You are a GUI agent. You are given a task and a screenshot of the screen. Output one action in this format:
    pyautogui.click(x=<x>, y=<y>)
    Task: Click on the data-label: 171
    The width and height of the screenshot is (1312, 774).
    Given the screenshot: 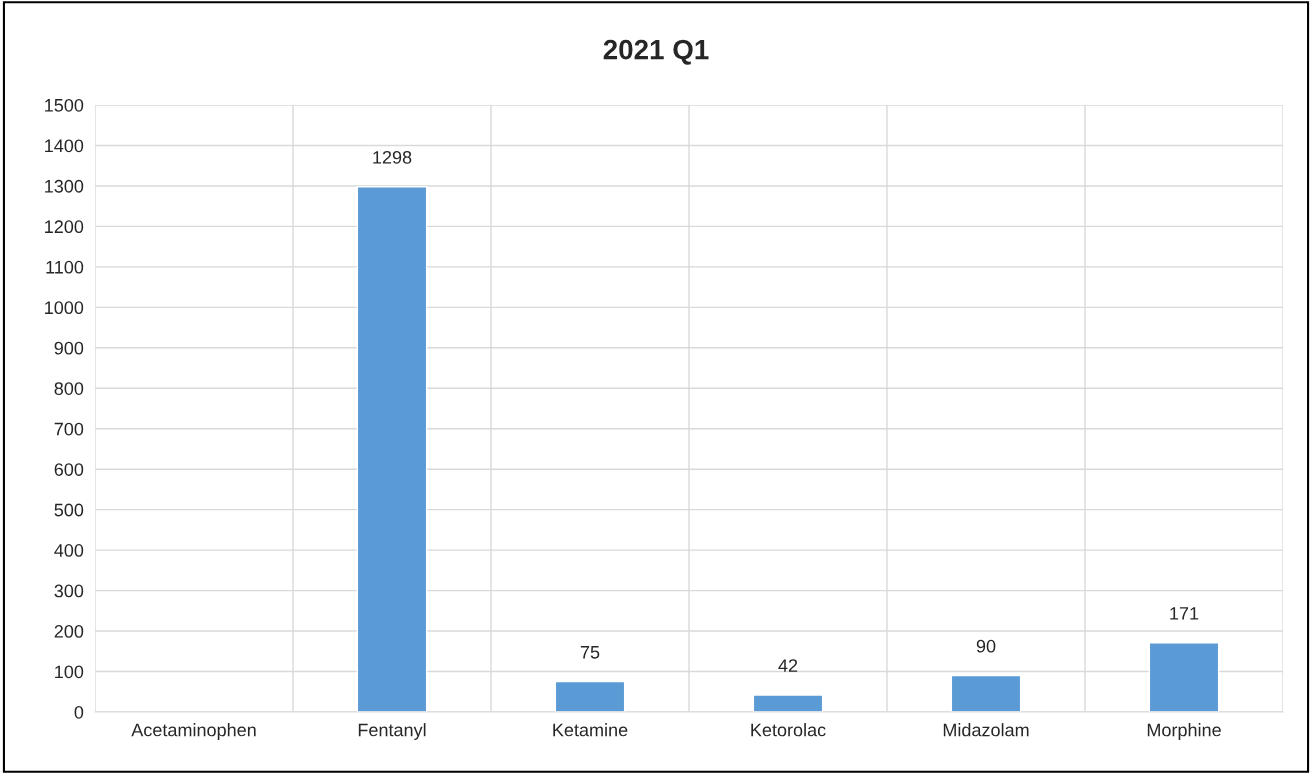 What is the action you would take?
    pyautogui.click(x=1184, y=613)
    